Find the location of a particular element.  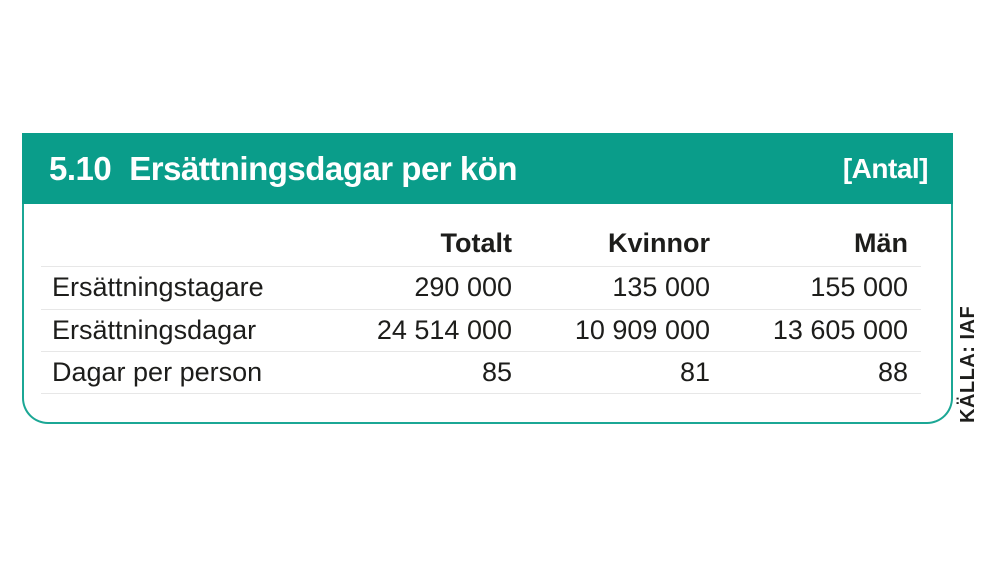

unit-label: [Antal] is located at coordinates (885, 168).